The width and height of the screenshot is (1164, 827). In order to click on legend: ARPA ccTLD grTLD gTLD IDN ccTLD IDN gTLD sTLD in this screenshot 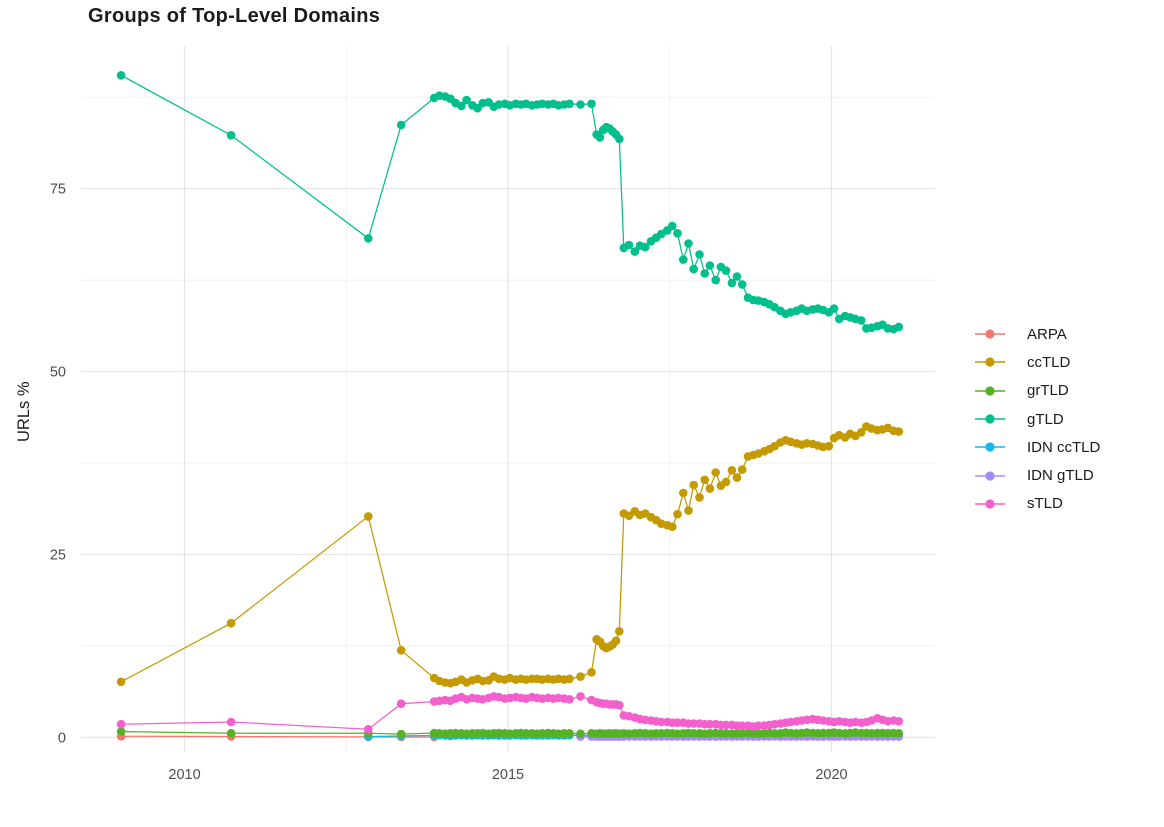, I will do `click(1063, 419)`.